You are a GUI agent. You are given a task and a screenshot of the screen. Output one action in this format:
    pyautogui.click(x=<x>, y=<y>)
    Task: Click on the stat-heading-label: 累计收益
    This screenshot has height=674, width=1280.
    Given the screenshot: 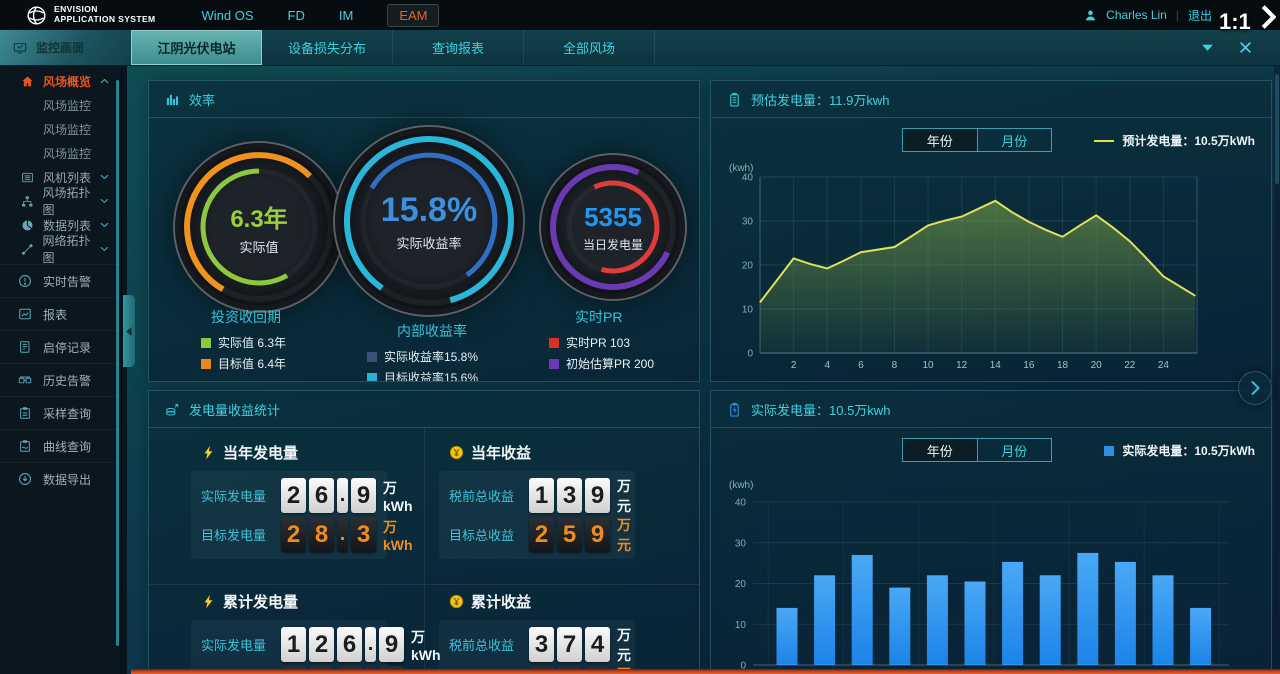 What is the action you would take?
    pyautogui.click(x=501, y=602)
    